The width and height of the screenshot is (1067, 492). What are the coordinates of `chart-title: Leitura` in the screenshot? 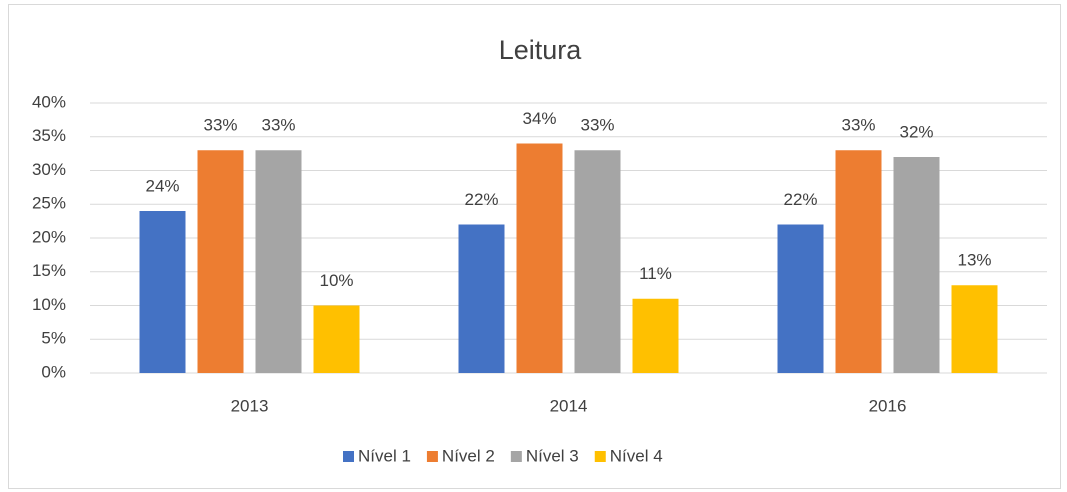 It's located at (541, 50).